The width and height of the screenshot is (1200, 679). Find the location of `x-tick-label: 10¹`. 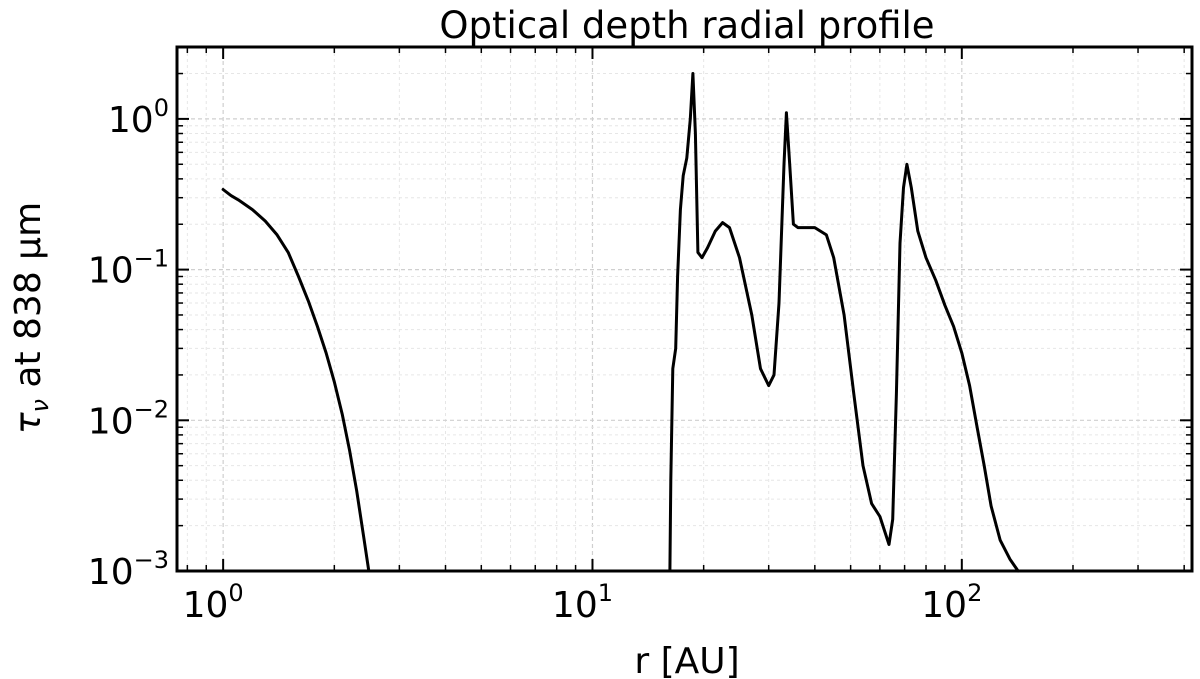

x-tick-label: 10¹ is located at coordinates (582, 602).